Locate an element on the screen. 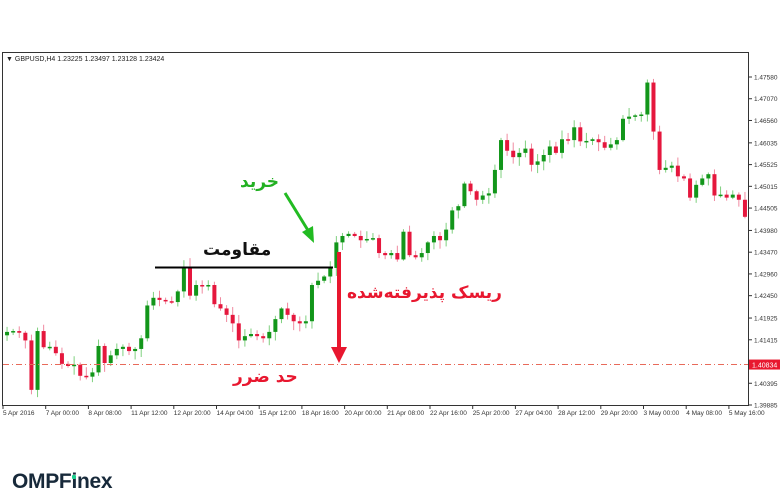 Image resolution: width=780 pixels, height=503 pixels. y-tick-label: 1.39885 is located at coordinates (766, 406).